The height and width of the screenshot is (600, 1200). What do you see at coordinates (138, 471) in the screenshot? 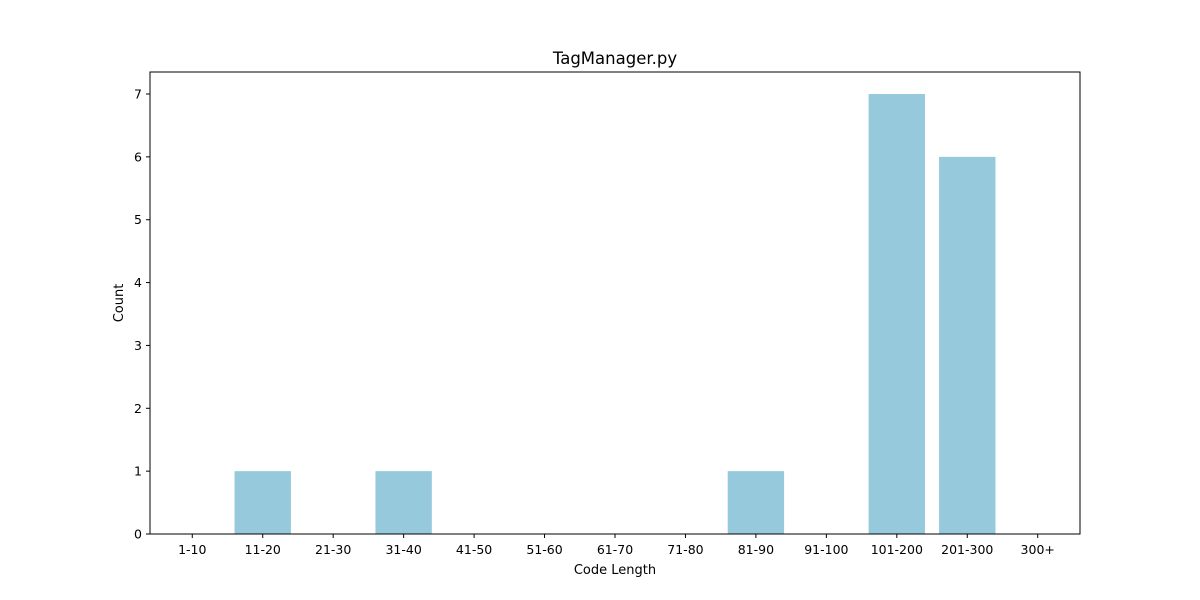
I see `y-tick-label: 1` at bounding box center [138, 471].